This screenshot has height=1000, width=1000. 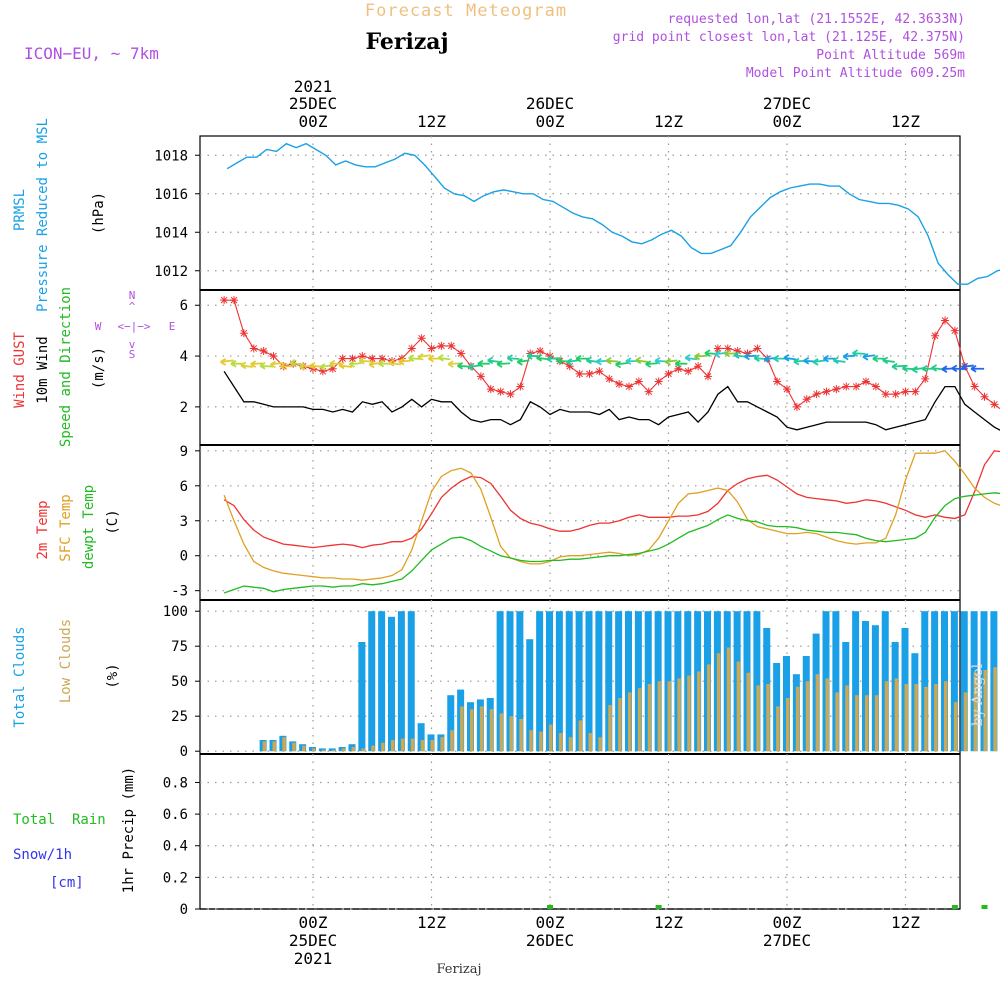 What do you see at coordinates (132, 354) in the screenshot?
I see `compass-s: S` at bounding box center [132, 354].